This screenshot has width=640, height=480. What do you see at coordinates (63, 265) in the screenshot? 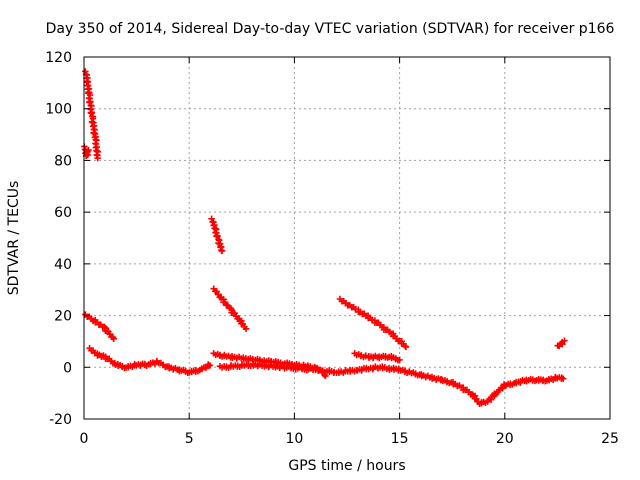
I see `y-tick-label: 40` at bounding box center [63, 265].